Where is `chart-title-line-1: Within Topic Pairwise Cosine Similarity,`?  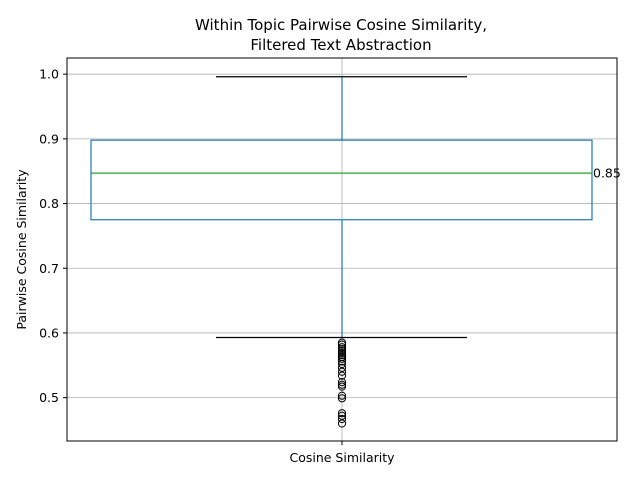 chart-title-line-1: Within Topic Pairwise Cosine Similarity, is located at coordinates (341, 25).